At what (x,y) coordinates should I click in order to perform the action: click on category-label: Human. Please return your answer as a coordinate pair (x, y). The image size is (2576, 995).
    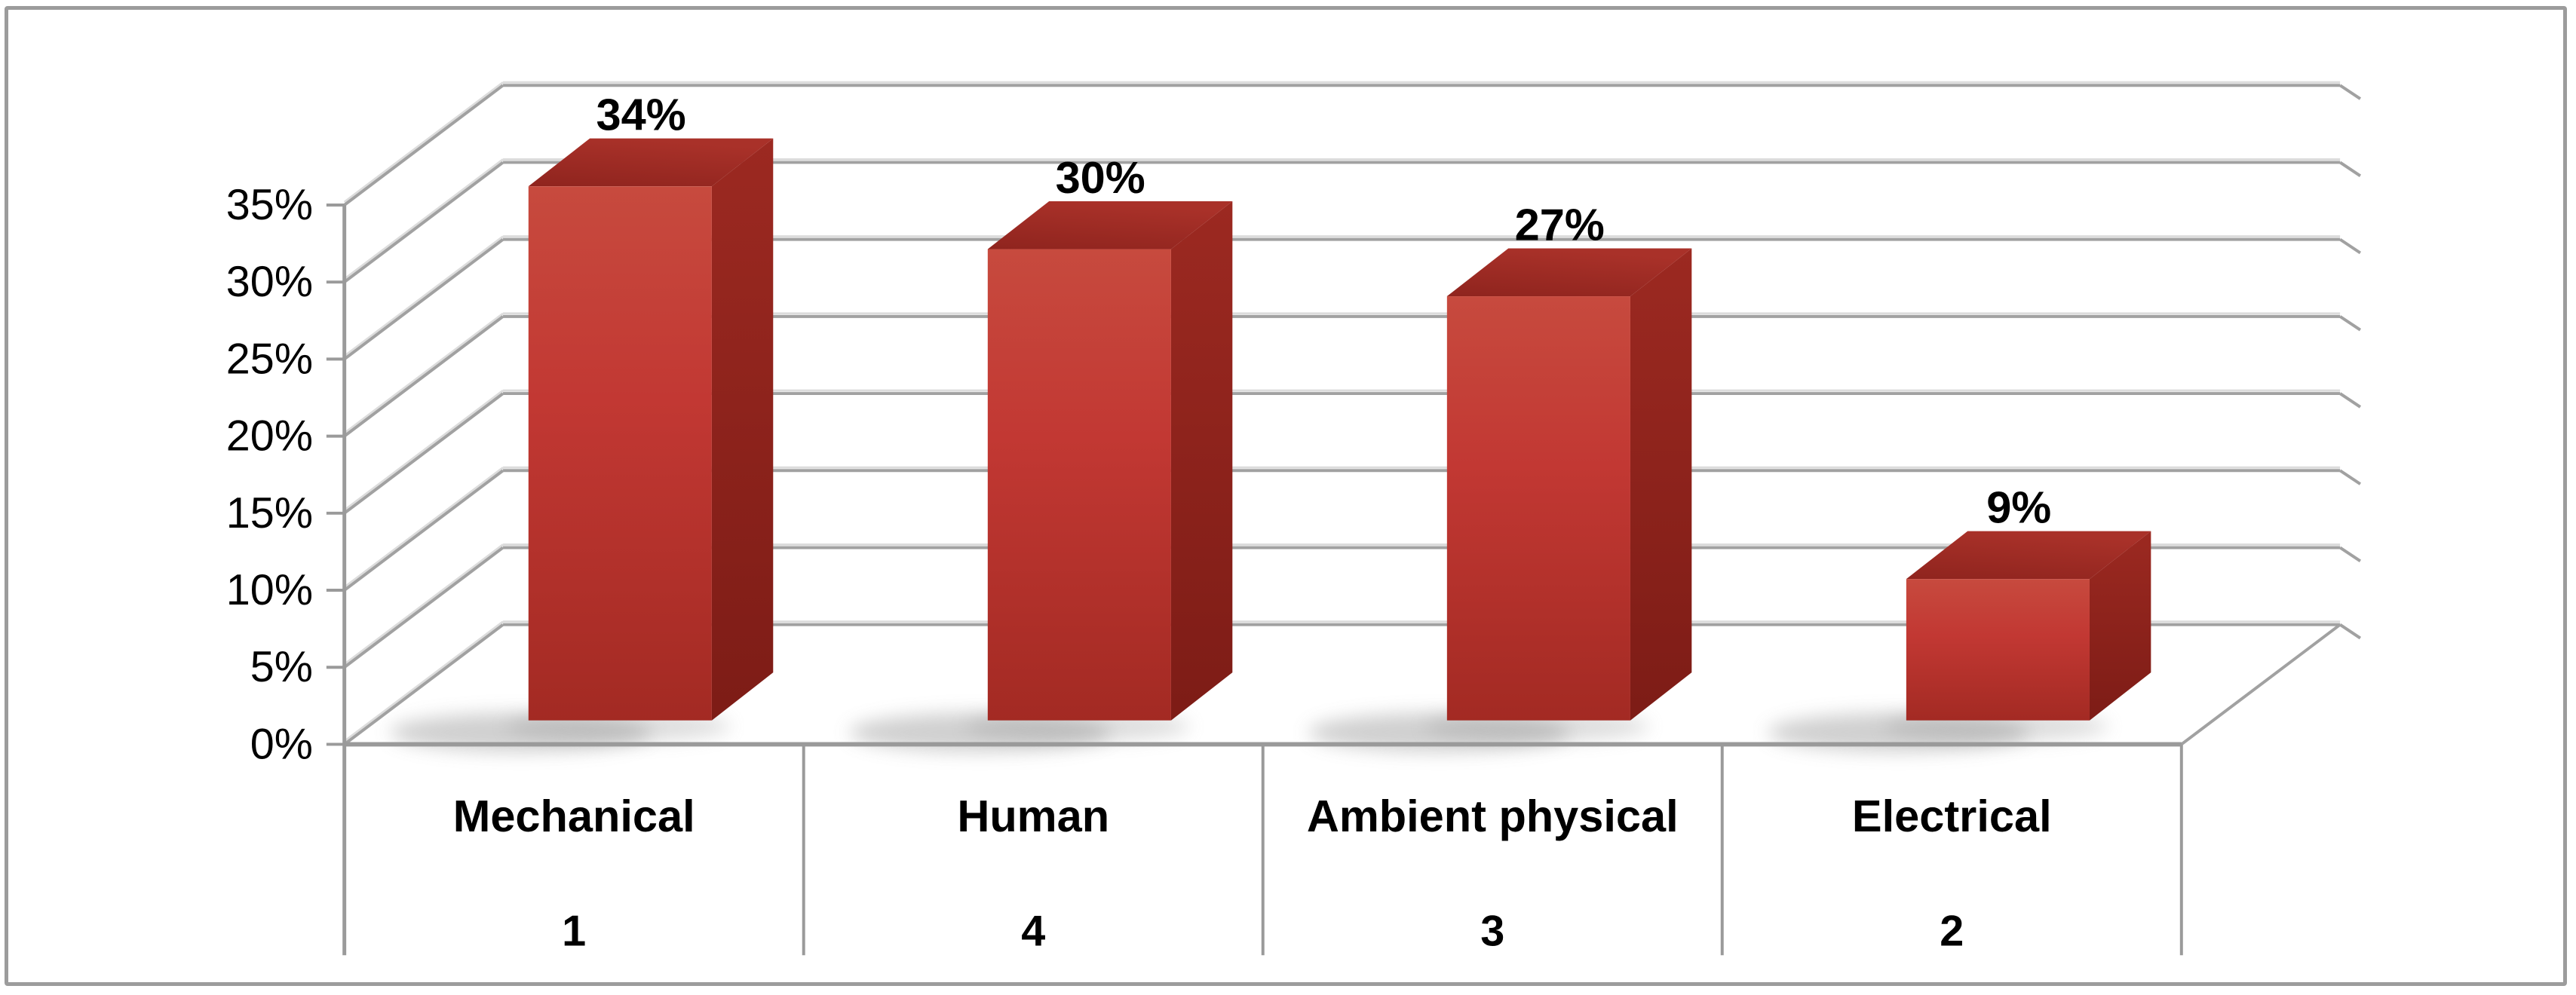
    Looking at the image, I should click on (1033, 816).